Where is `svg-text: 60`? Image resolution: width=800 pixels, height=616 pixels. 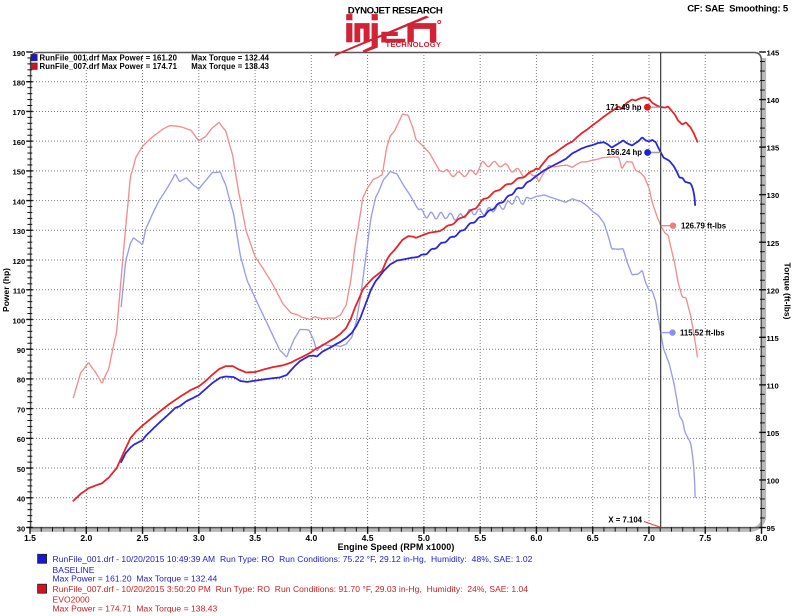
svg-text: 60 is located at coordinates (21, 439).